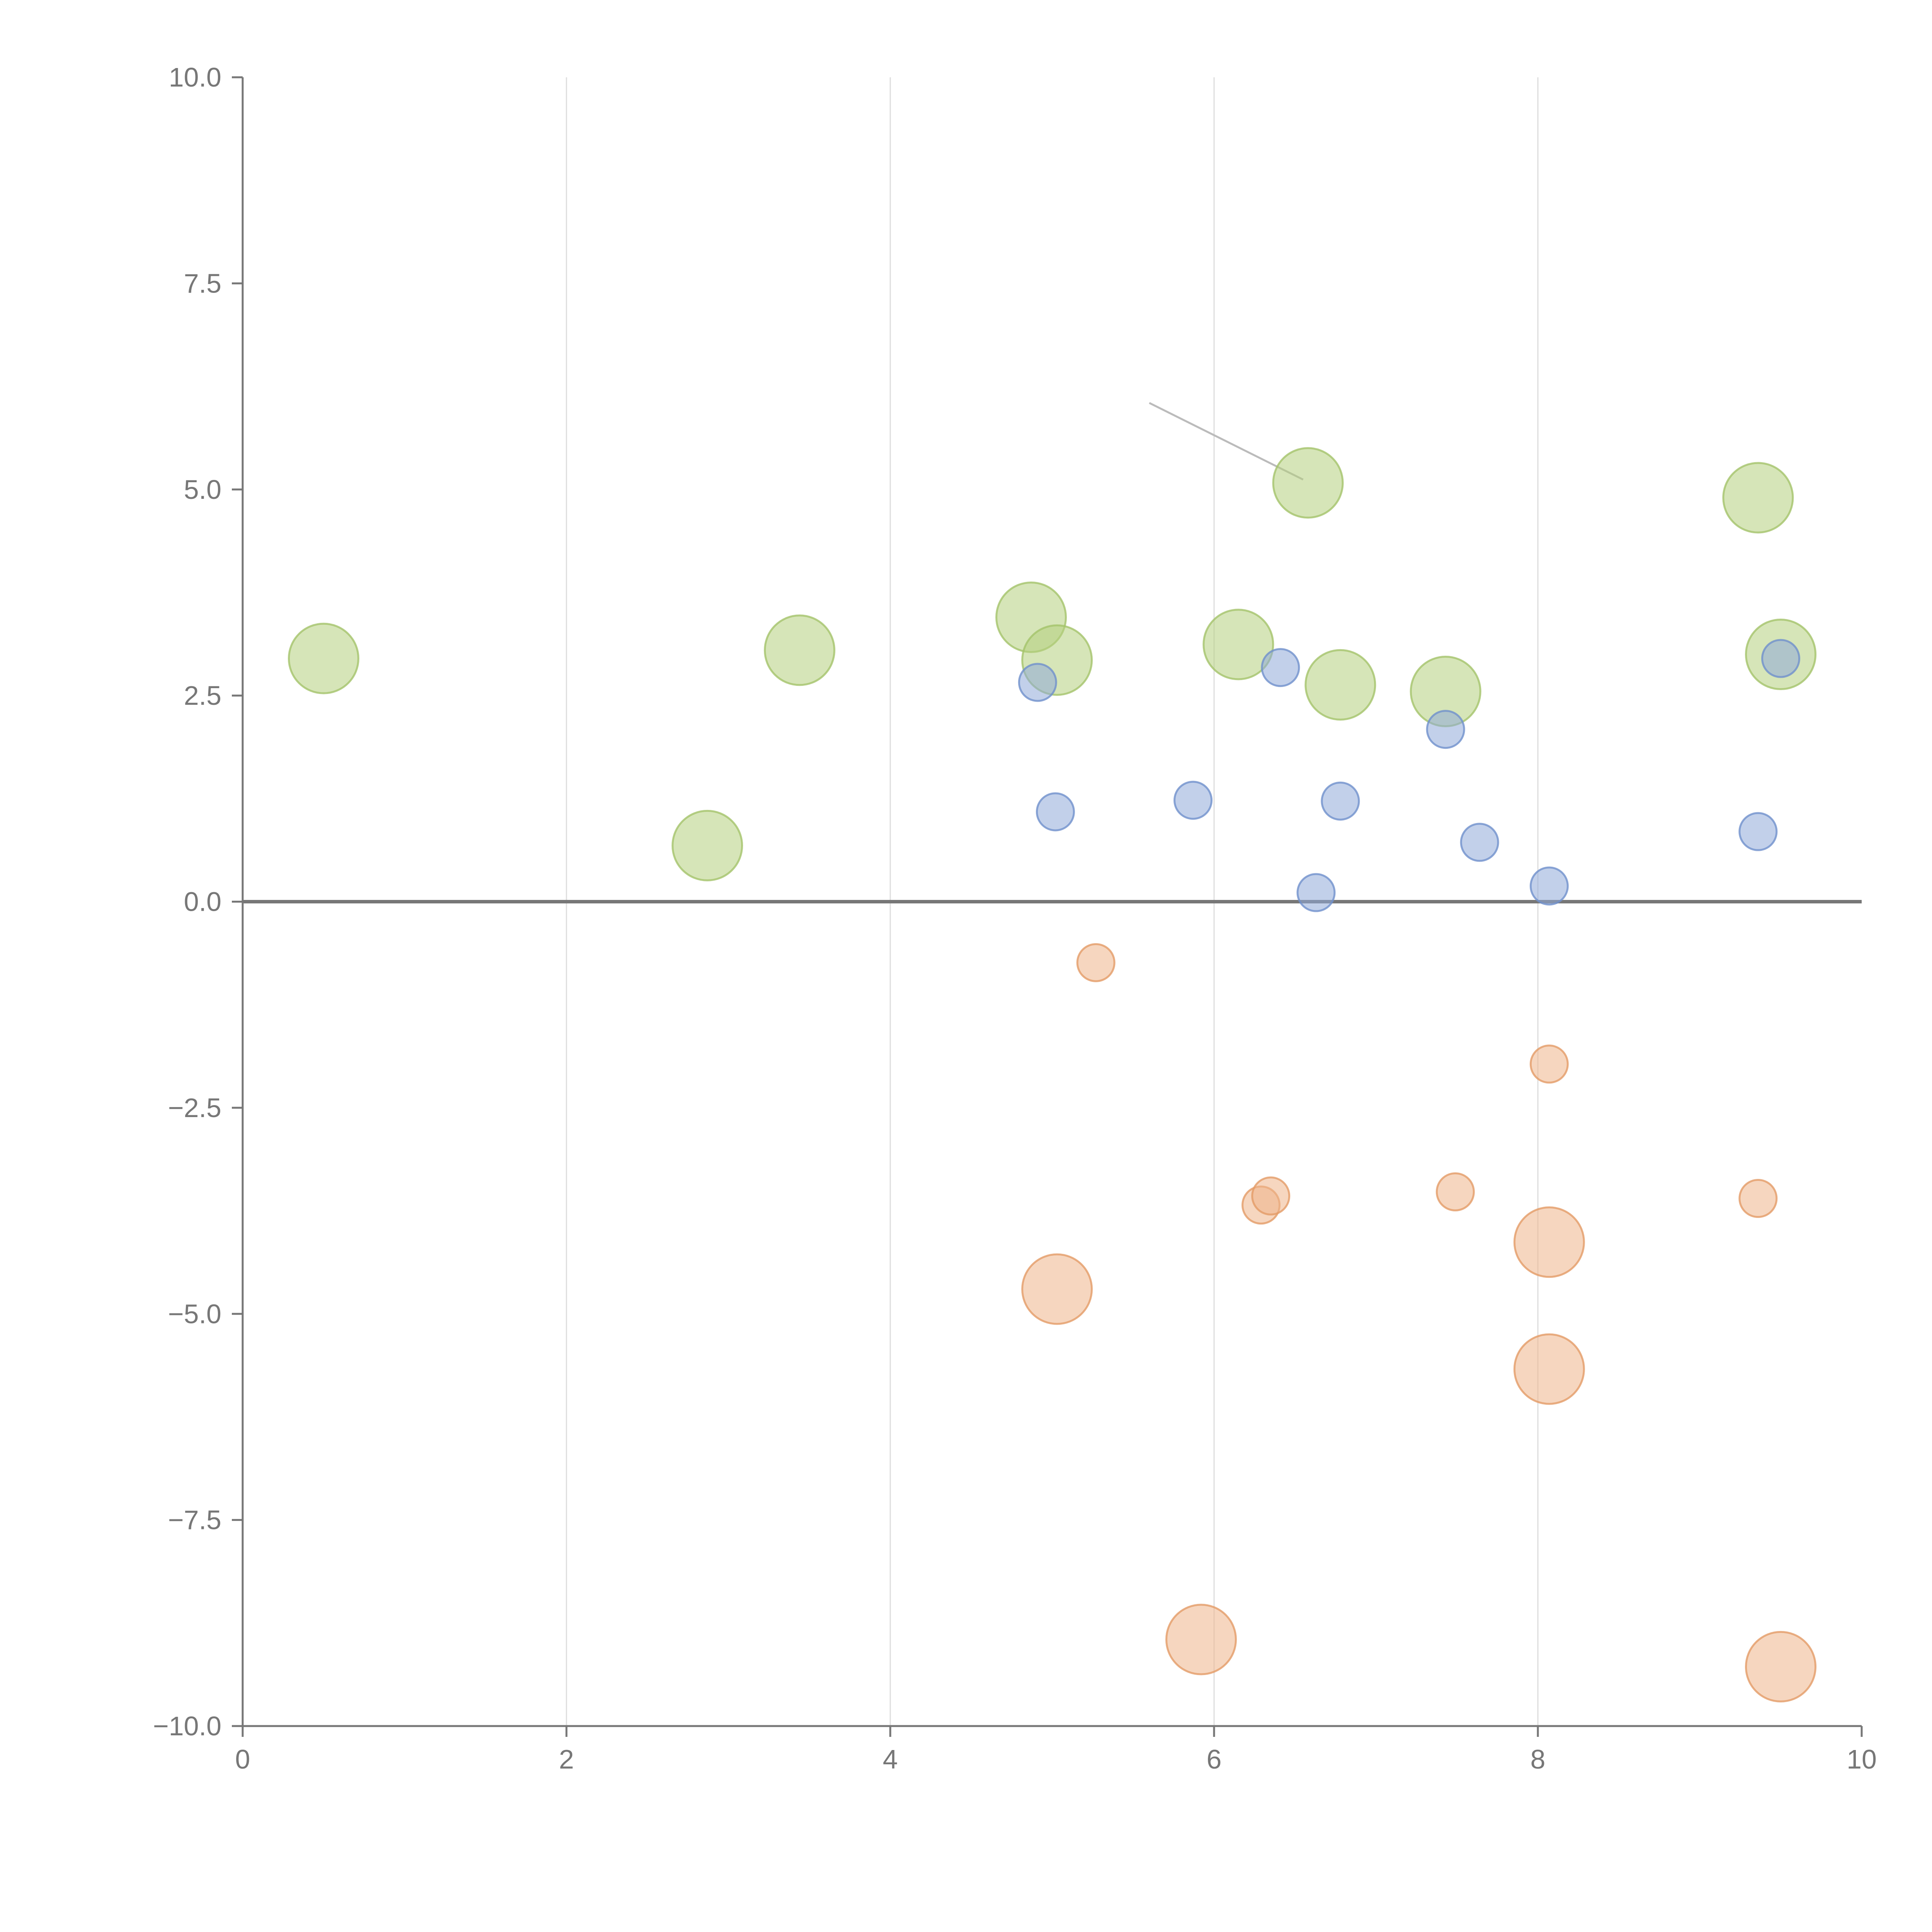 The image size is (1932, 1932). What do you see at coordinates (1214, 1759) in the screenshot?
I see `x-tick-label: 6` at bounding box center [1214, 1759].